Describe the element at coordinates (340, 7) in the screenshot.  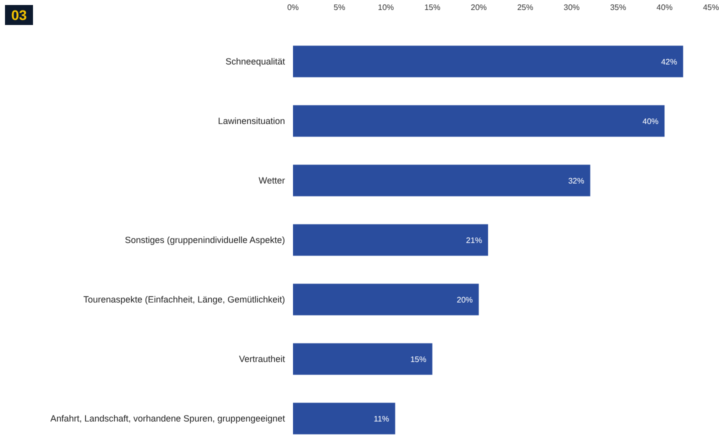
I see `x-tick-label: 5%` at that location.